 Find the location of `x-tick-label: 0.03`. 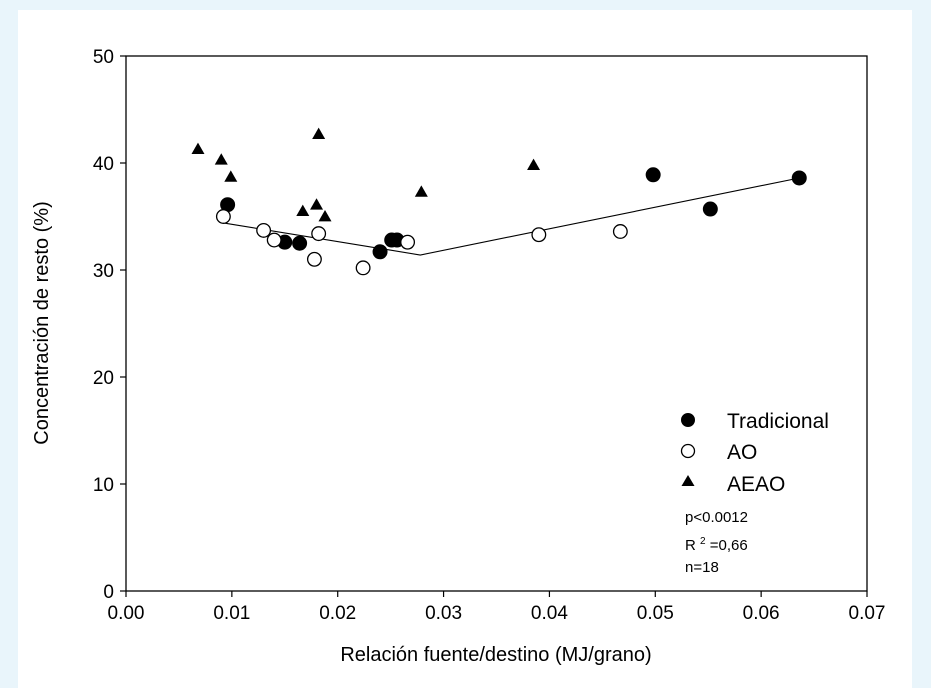

x-tick-label: 0.03 is located at coordinates (443, 613).